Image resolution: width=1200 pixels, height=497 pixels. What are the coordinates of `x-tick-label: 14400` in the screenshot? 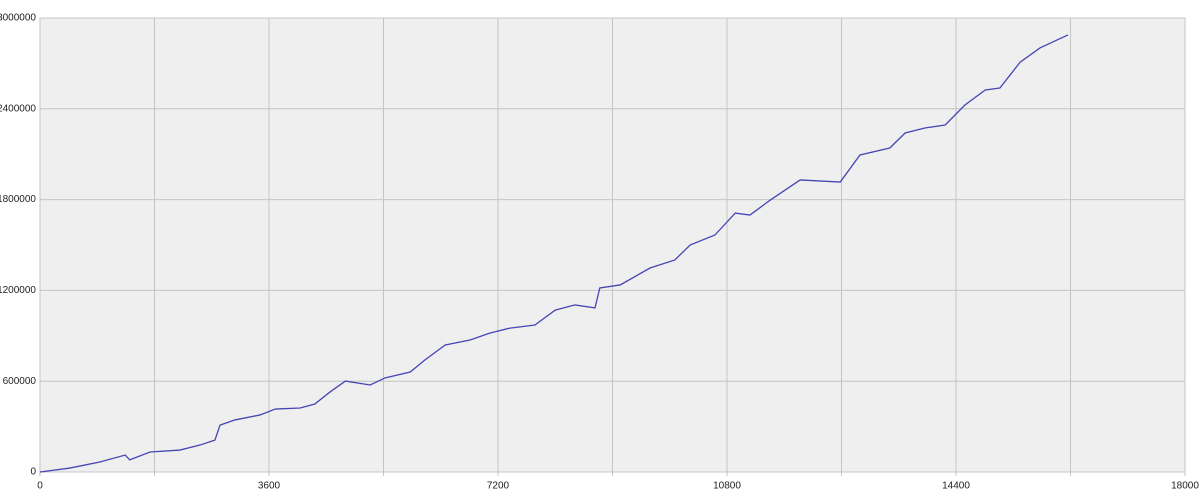 It's located at (956, 486).